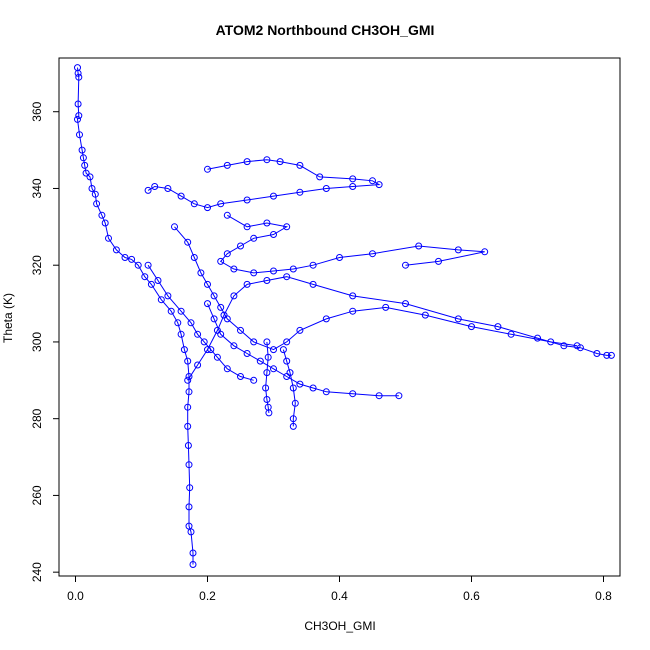  Describe the element at coordinates (37, 265) in the screenshot. I see `y-tick-label: 320` at that location.